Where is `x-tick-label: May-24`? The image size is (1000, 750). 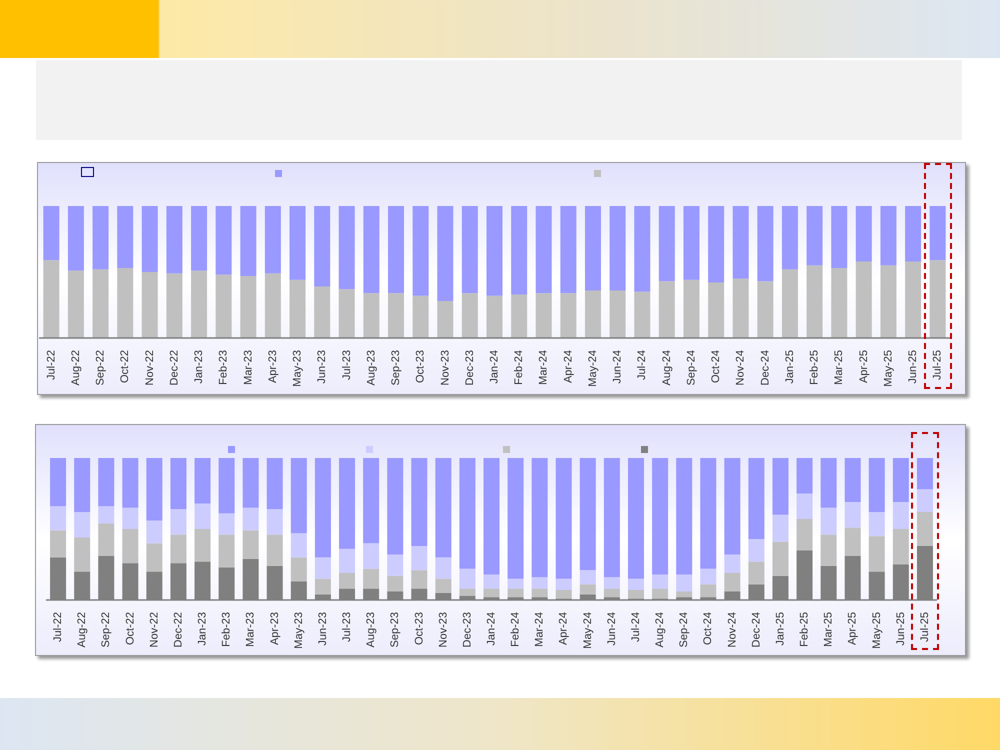
x-tick-label: May-24 is located at coordinates (588, 630).